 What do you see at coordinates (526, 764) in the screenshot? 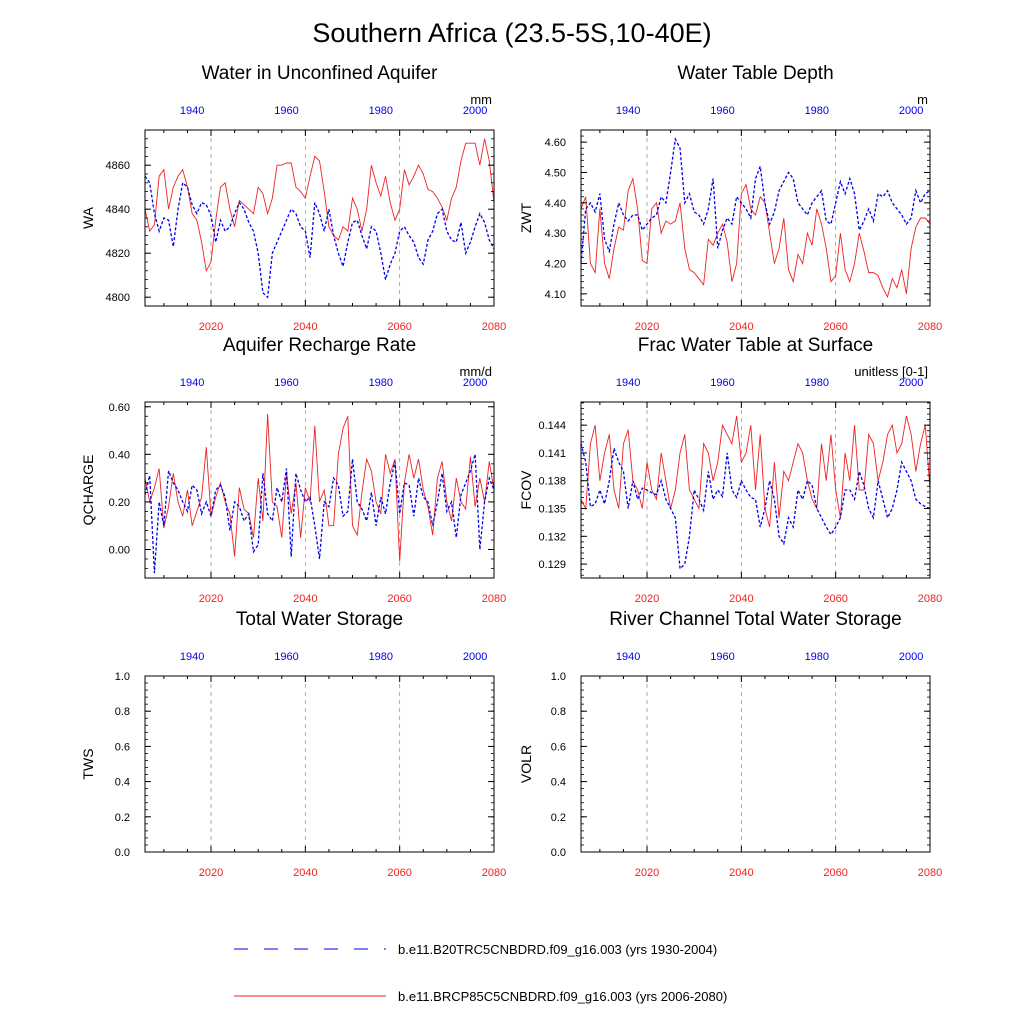
I see `y-axis-label-volr: VOLR` at bounding box center [526, 764].